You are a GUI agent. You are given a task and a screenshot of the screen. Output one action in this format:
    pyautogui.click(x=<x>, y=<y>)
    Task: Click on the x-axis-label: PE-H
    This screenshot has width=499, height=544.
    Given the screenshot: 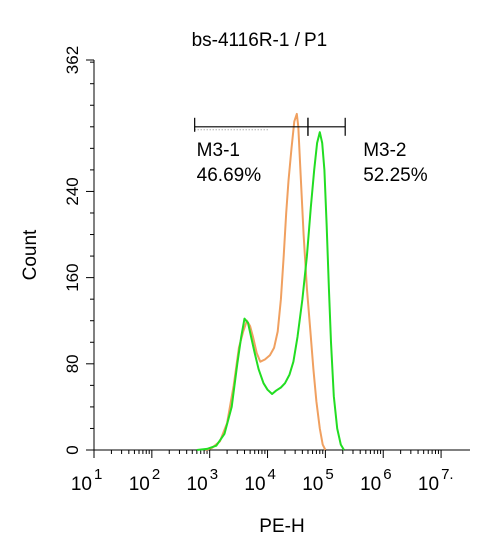 What is the action you would take?
    pyautogui.click(x=281, y=526)
    